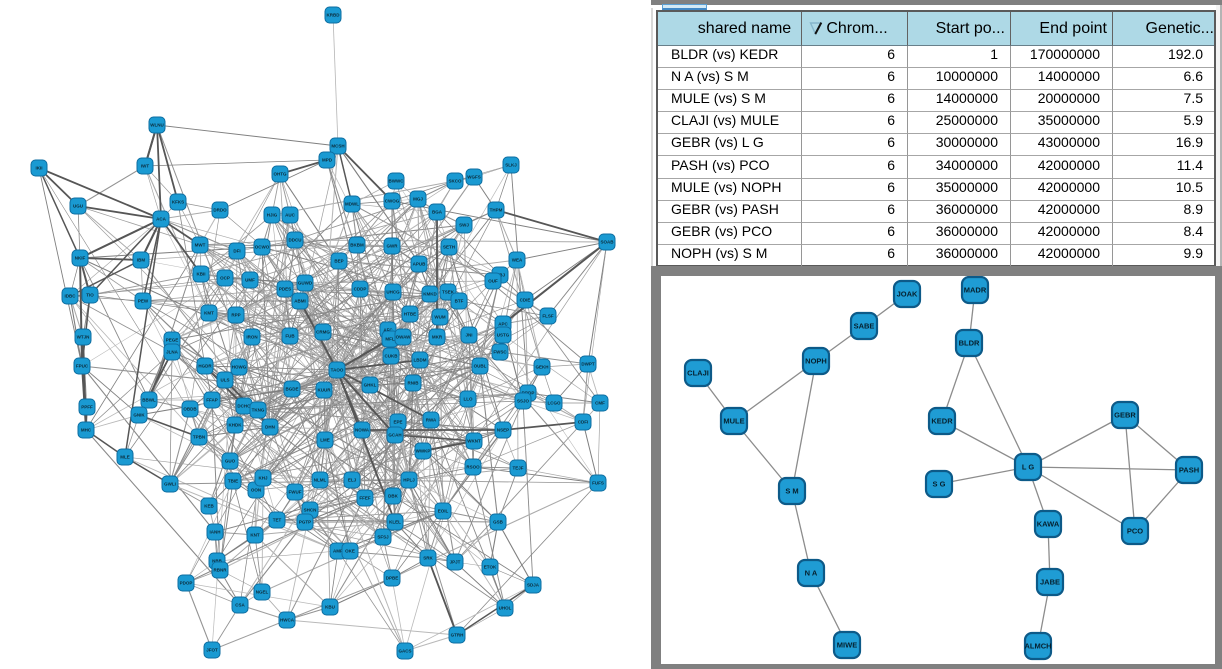 The height and width of the screenshot is (669, 1222). Describe the element at coordinates (423, 451) in the screenshot. I see `svg-text: WWKP` at that location.